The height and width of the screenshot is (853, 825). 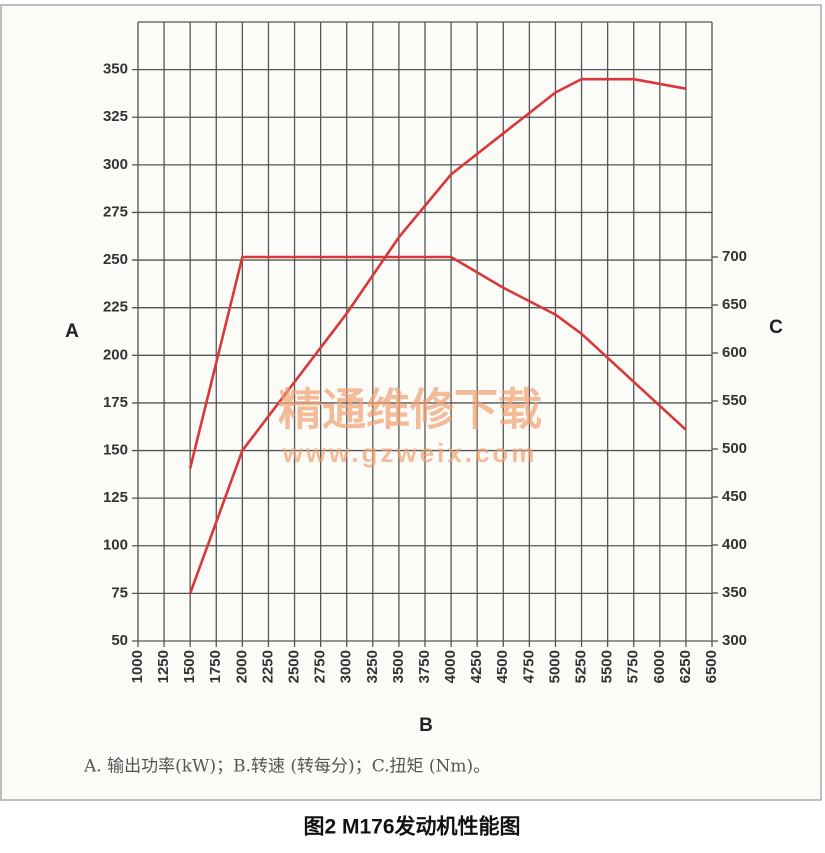 What do you see at coordinates (554, 666) in the screenshot?
I see `x-tick-label: 5000` at bounding box center [554, 666].